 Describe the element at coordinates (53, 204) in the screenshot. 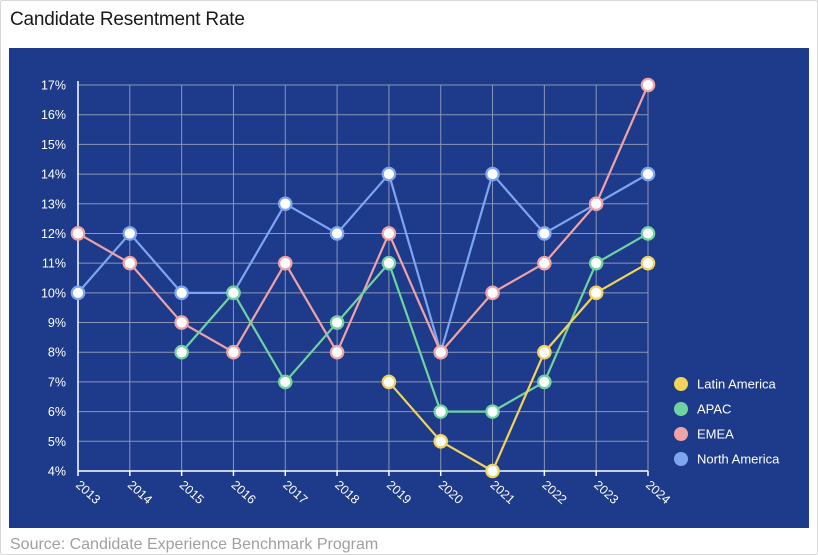

I see `y-tick-label: 13%` at that location.